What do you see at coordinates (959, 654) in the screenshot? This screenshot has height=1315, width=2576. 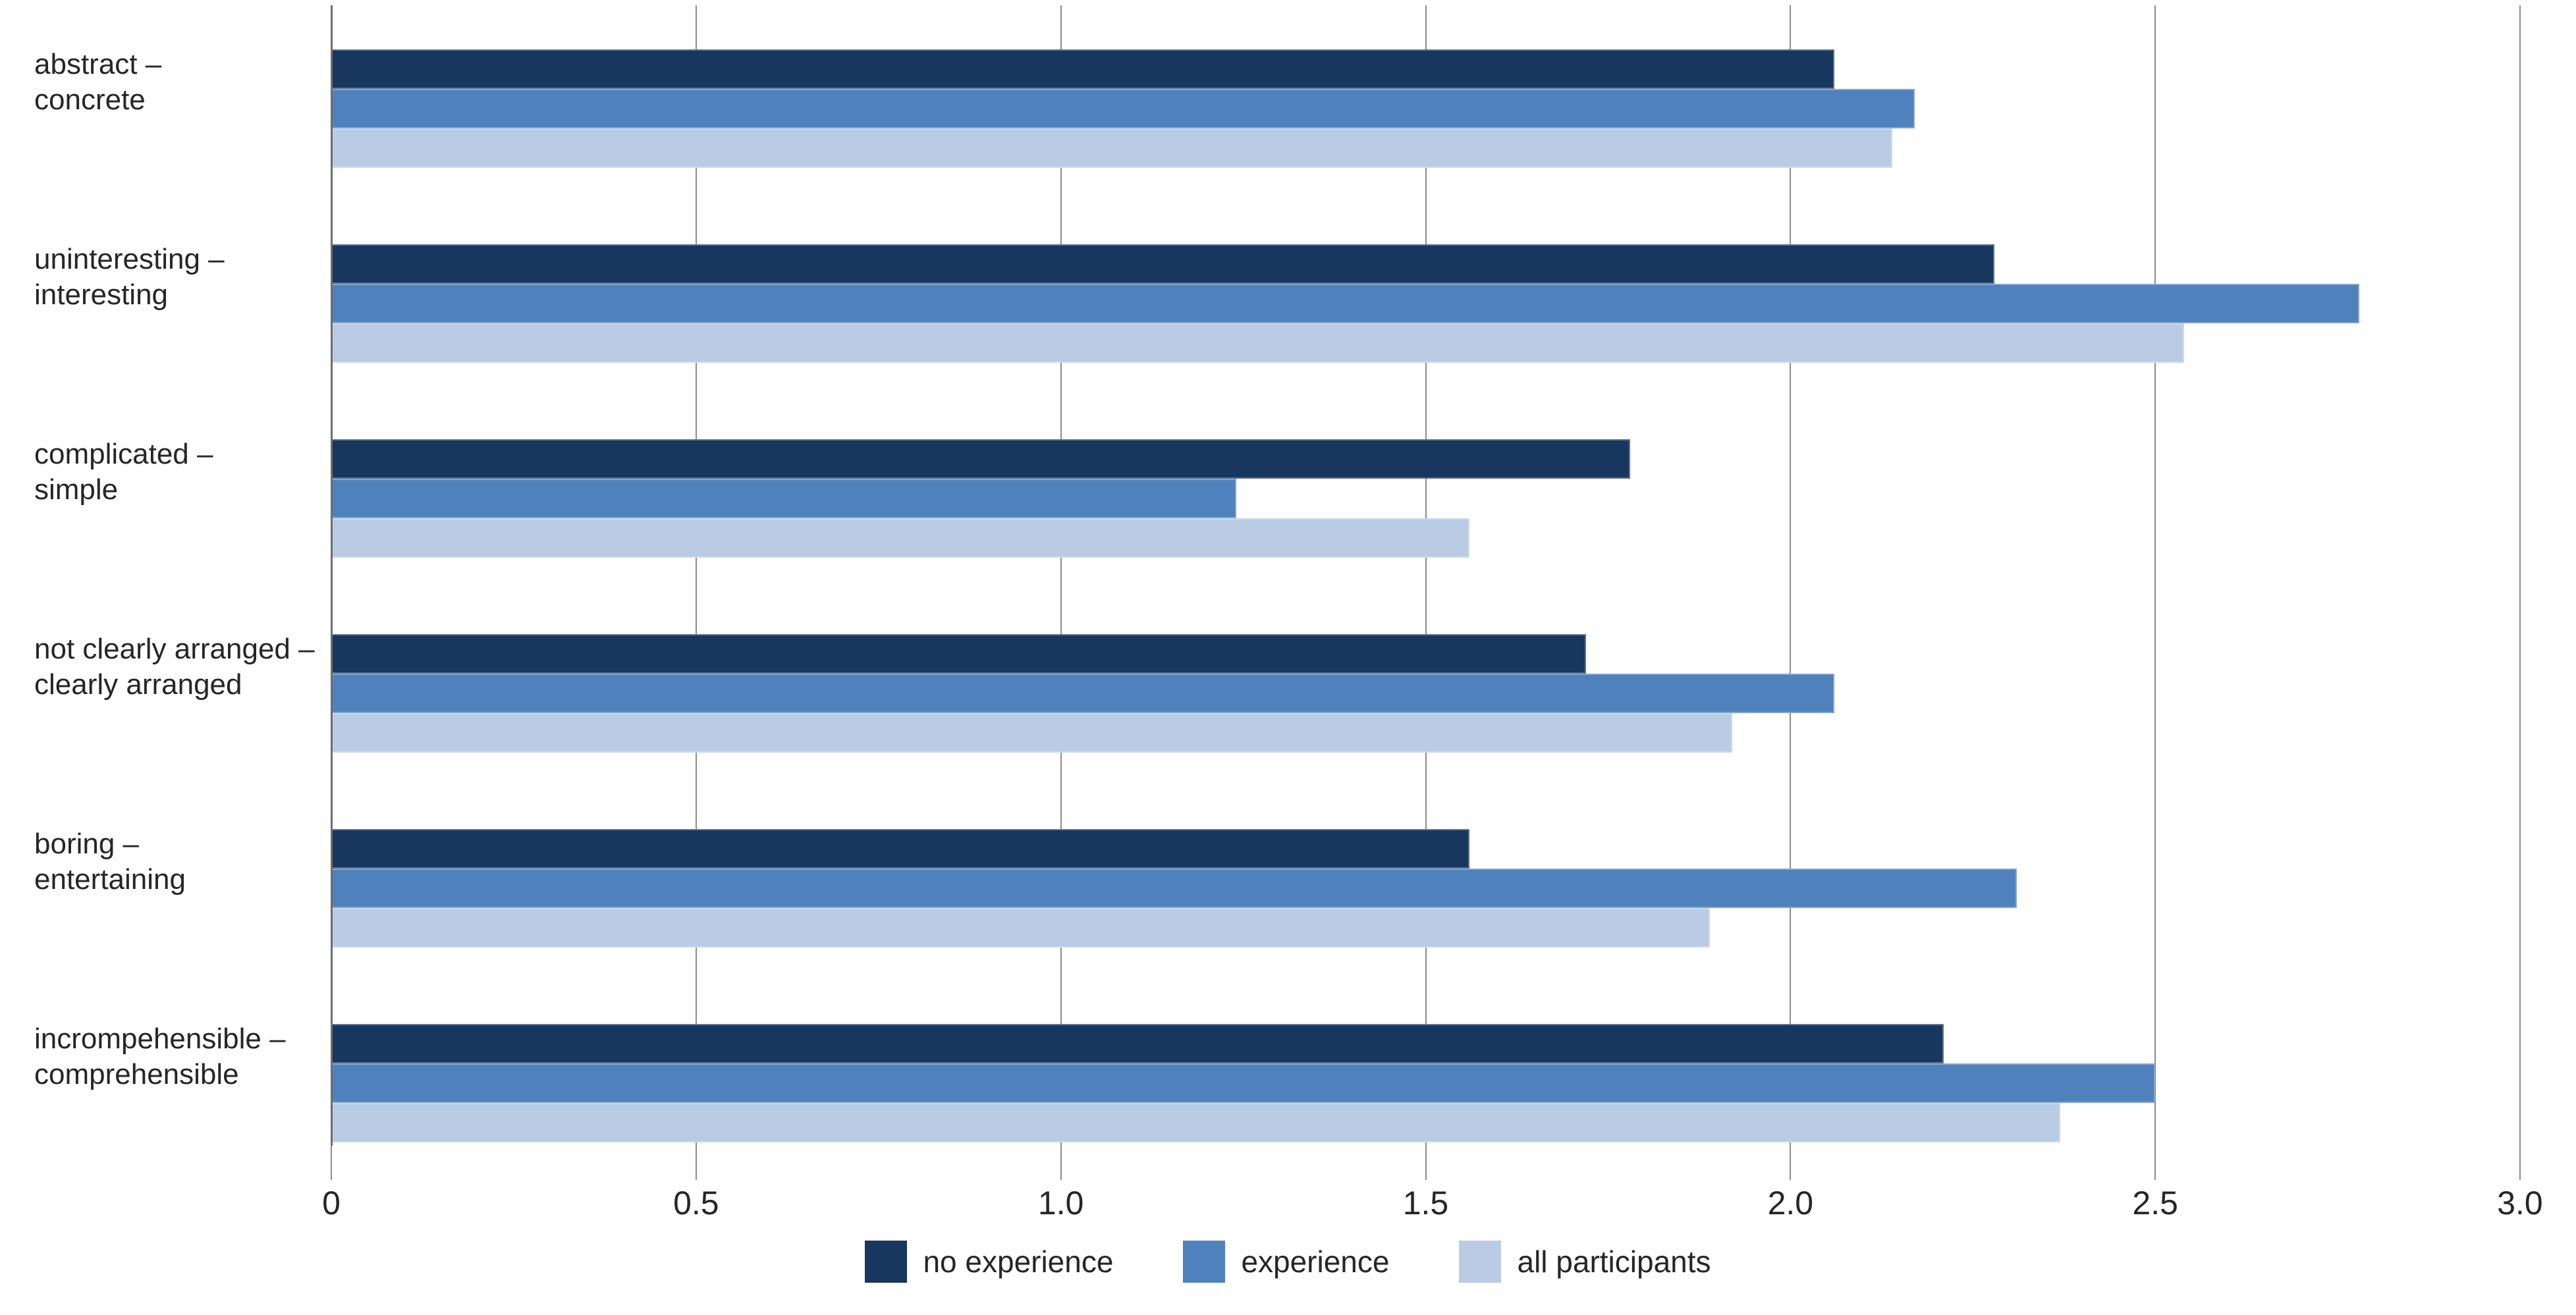 I see `bar-no-experience-row4` at bounding box center [959, 654].